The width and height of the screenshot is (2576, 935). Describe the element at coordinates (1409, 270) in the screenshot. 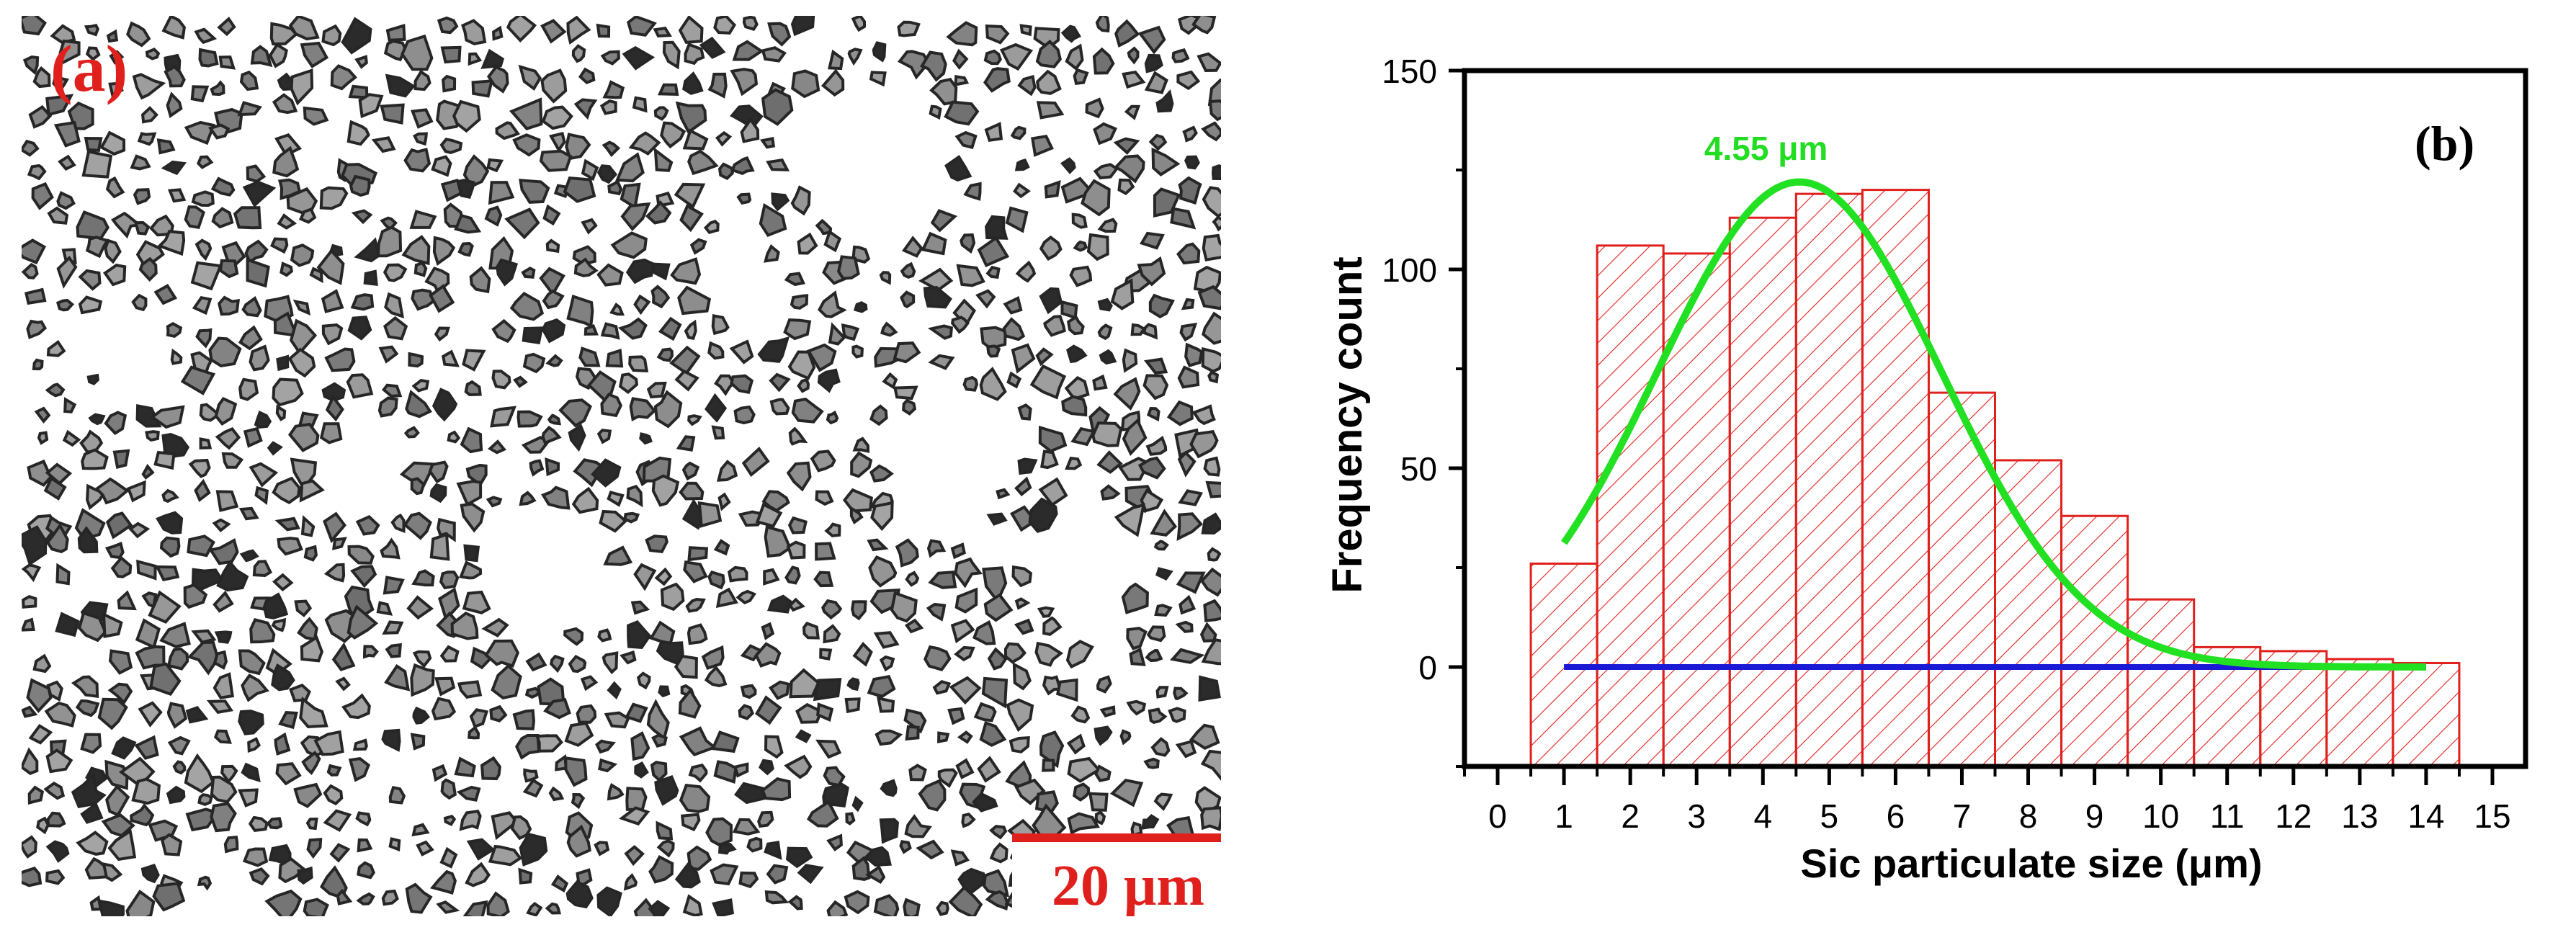

I see `y-tick-label: 100` at that location.